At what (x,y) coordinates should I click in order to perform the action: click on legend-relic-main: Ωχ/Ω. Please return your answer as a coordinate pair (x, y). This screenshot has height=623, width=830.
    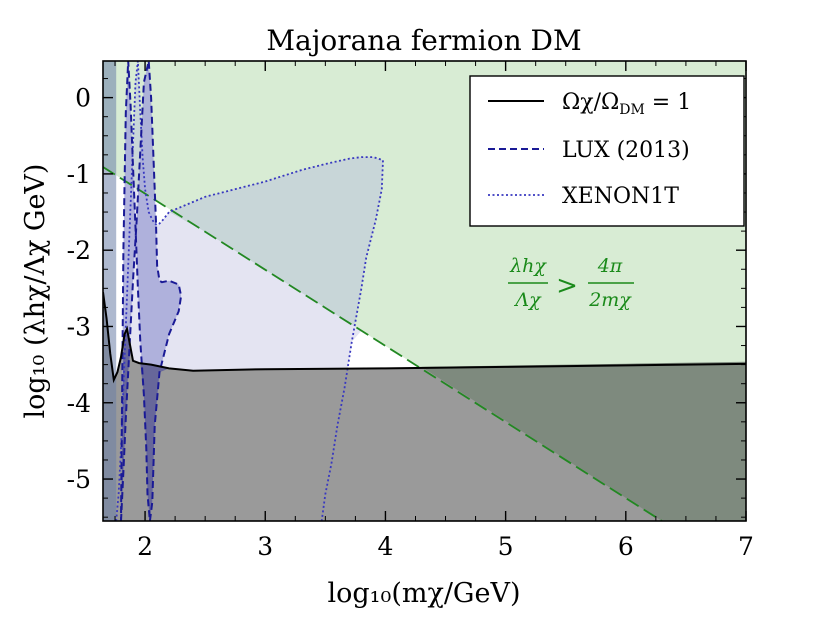
    Looking at the image, I should click on (590, 102).